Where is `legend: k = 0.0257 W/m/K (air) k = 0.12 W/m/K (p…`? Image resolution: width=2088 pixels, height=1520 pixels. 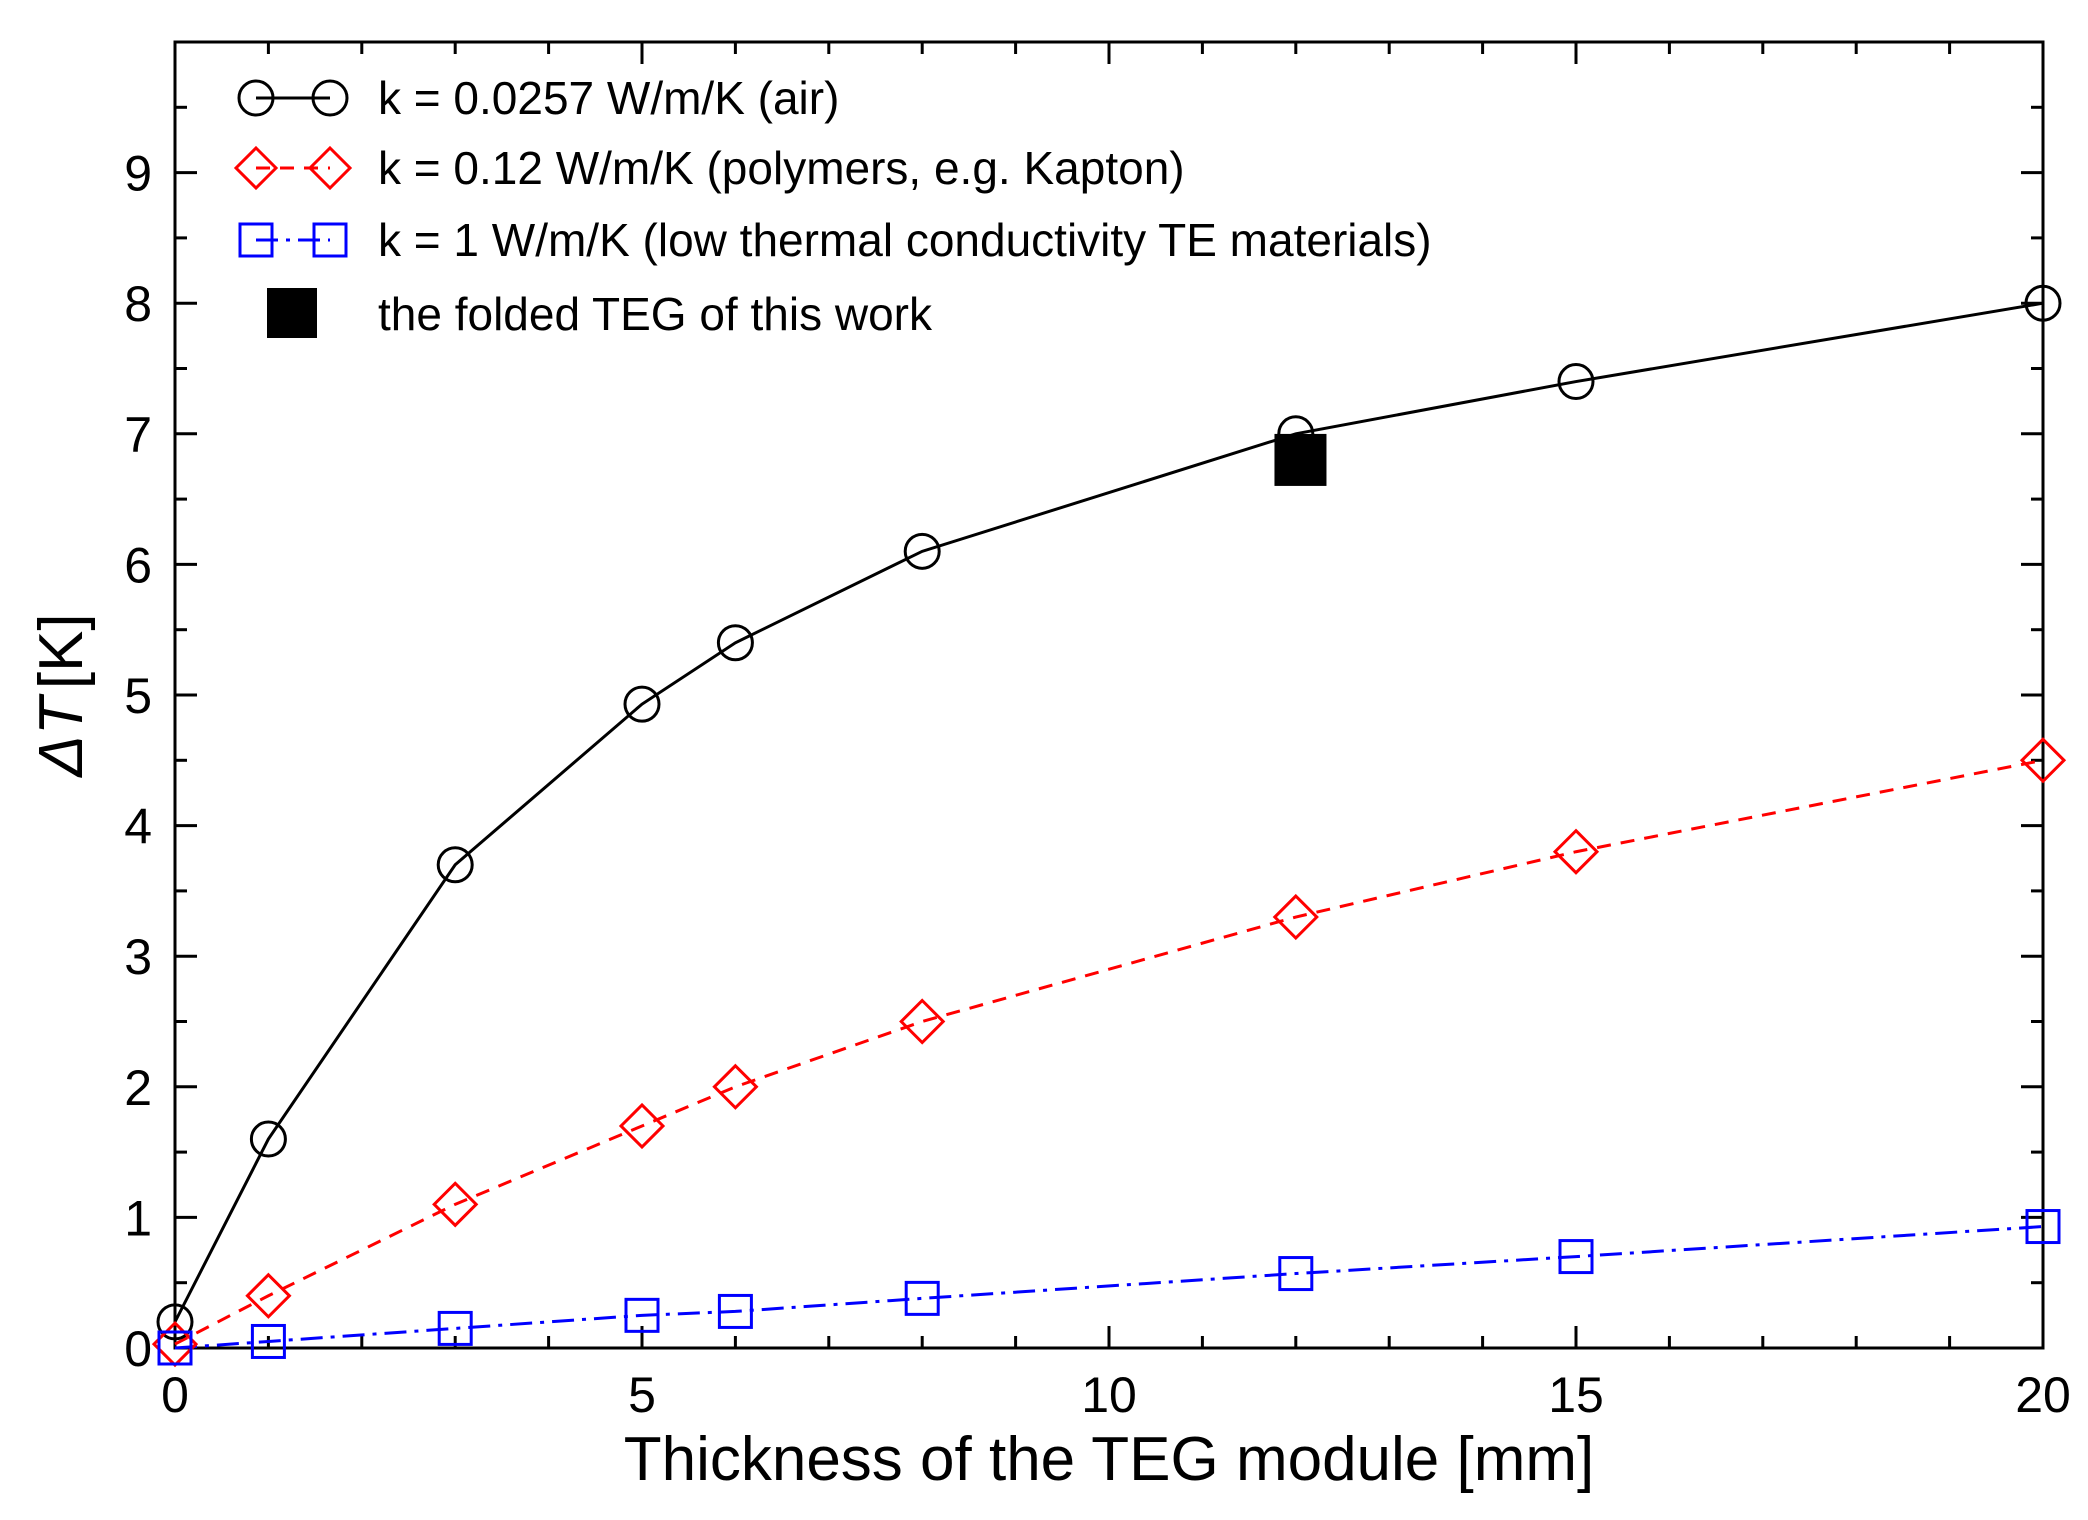
legend: k = 0.0257 W/m/K (air) k = 0.12 W/m/K (p… is located at coordinates (832, 206).